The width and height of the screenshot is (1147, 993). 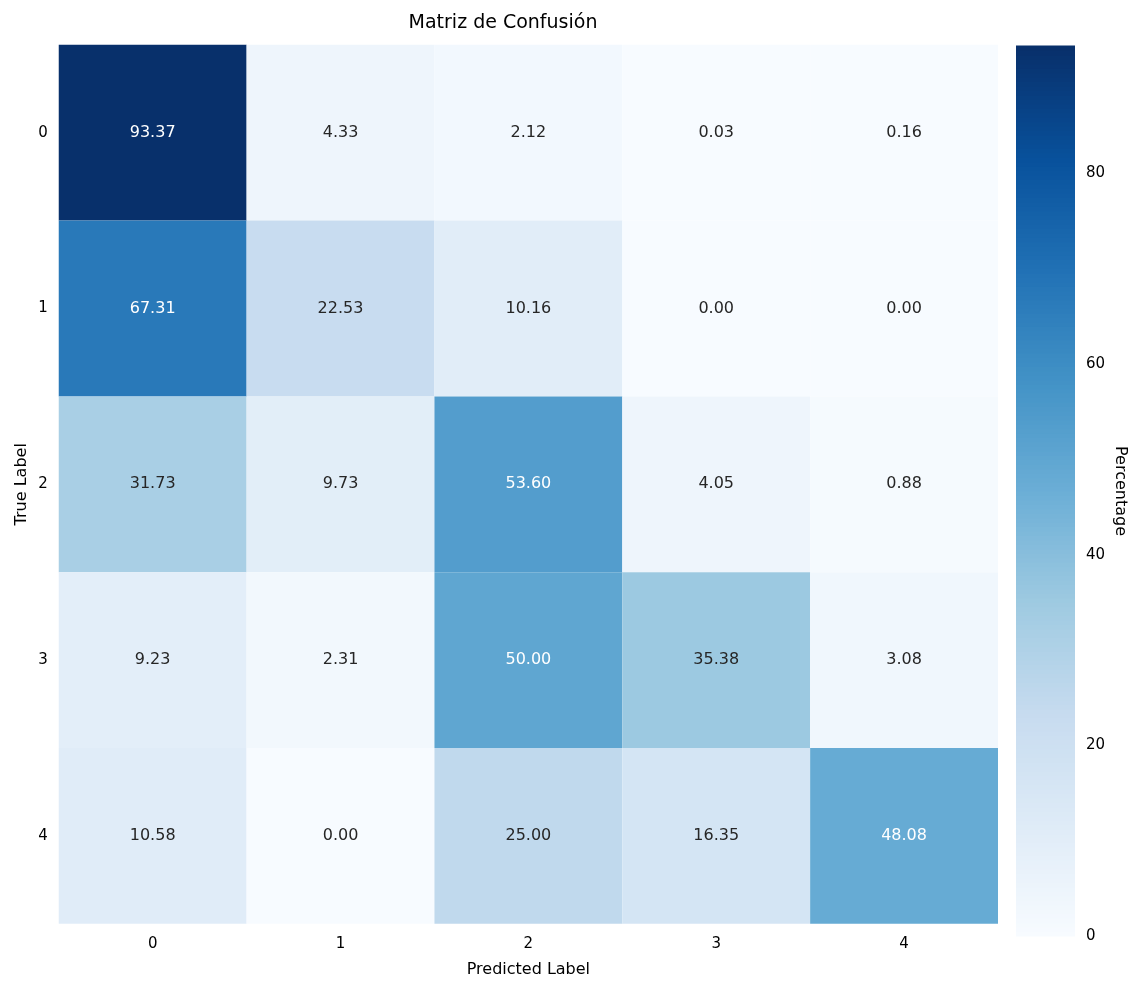 I want to click on data-label: 9.73, so click(x=340, y=483).